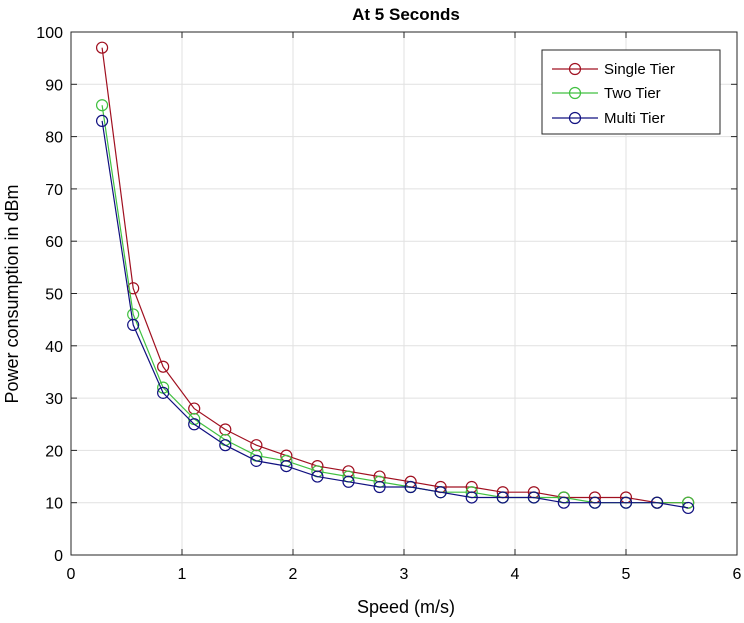 This screenshot has width=744, height=623. Describe the element at coordinates (58, 556) in the screenshot. I see `y-tick-label: 0` at that location.